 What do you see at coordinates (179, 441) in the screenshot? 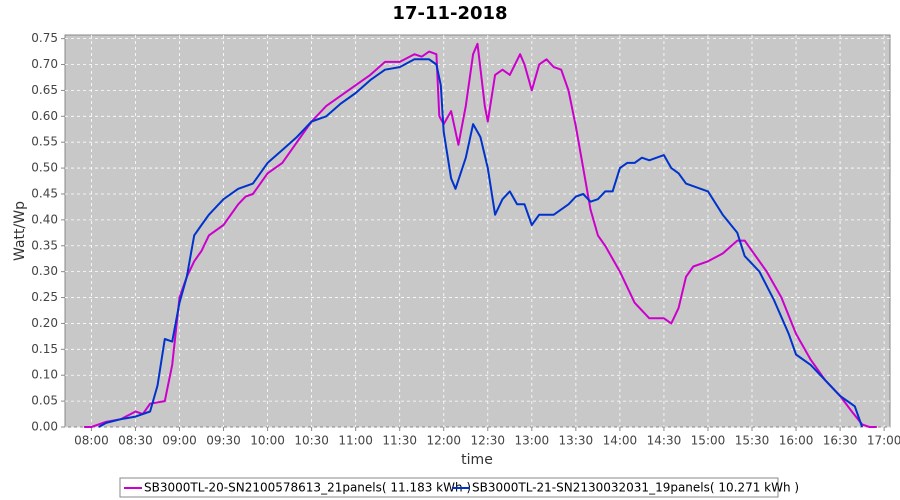
I see `x-tick-label: 09:00` at bounding box center [179, 441].